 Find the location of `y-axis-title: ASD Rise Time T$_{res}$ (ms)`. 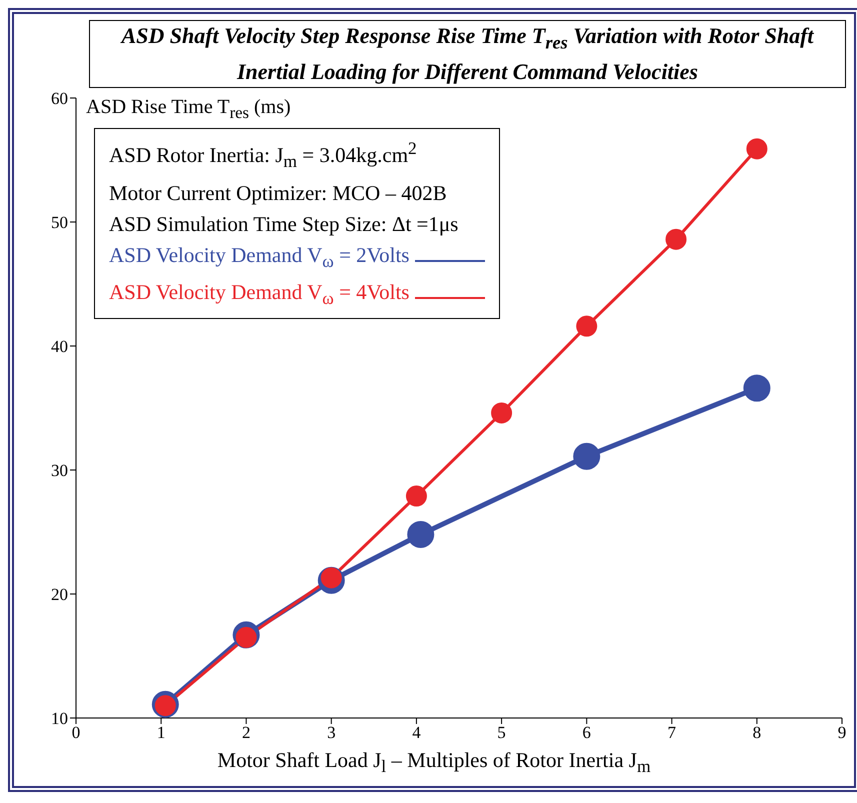

y-axis-title: ASD Rise Time T$_{res}$ (ms) is located at coordinates (188, 109).